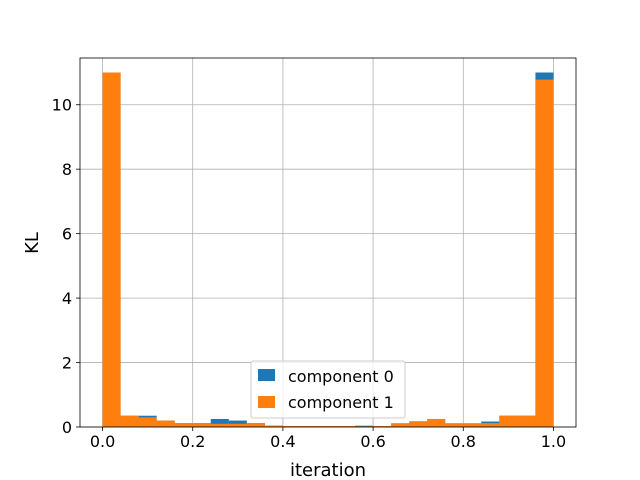  Describe the element at coordinates (67, 298) in the screenshot. I see `y-tick-label: 4` at that location.